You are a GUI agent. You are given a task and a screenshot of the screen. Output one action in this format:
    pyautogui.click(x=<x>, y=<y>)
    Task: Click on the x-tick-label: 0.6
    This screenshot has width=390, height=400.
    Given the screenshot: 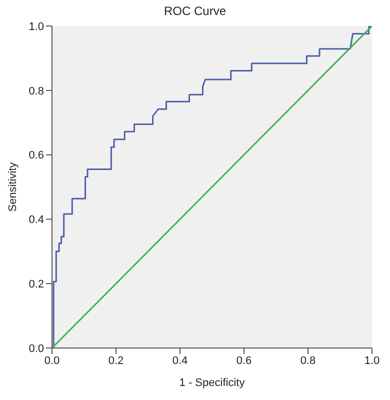 What is the action you would take?
    pyautogui.click(x=244, y=360)
    